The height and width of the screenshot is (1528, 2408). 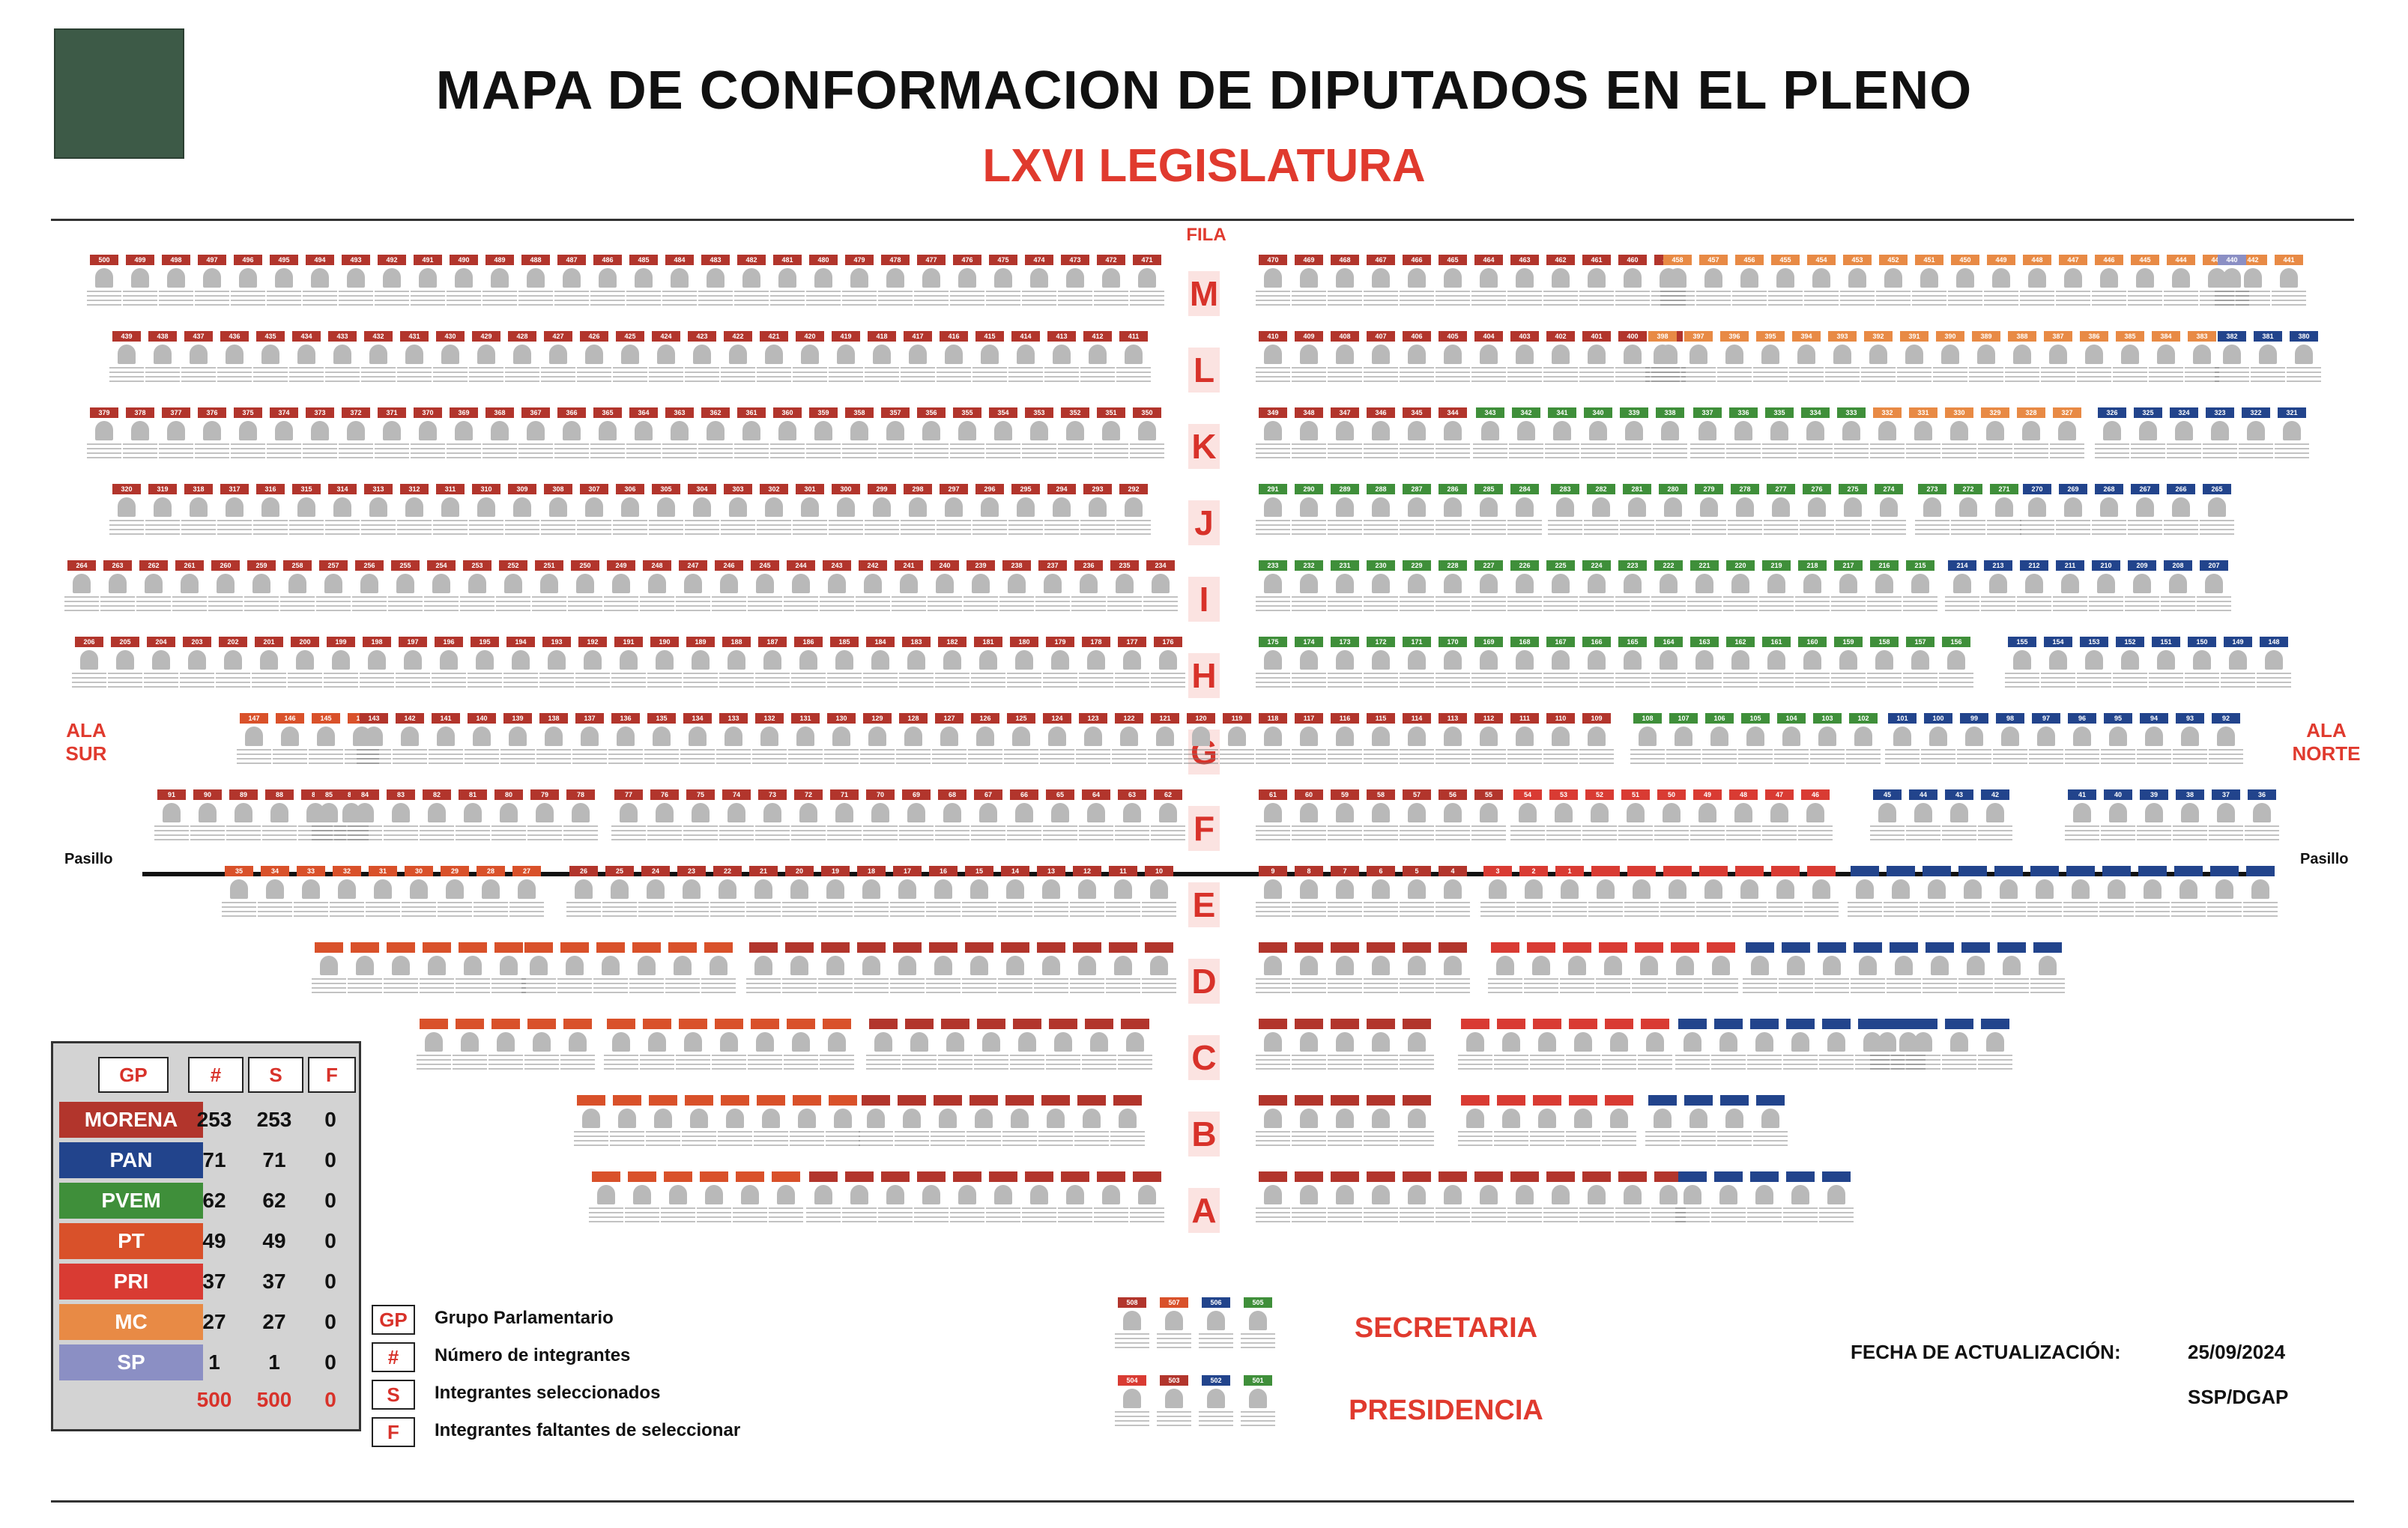 What do you see at coordinates (1168, 815) in the screenshot?
I see `seat: 62` at bounding box center [1168, 815].